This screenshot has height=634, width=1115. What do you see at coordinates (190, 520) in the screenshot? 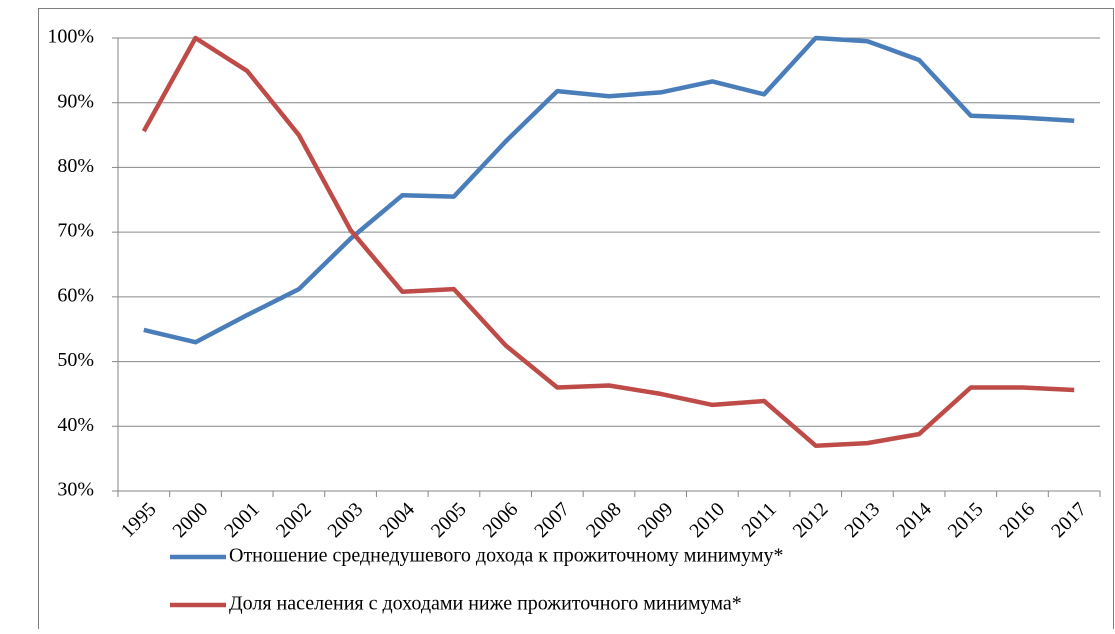
I see `x-tick-label: 2000` at bounding box center [190, 520].